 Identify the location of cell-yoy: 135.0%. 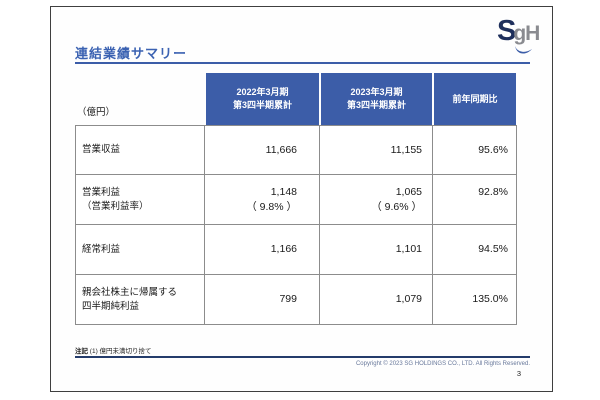
(475, 300).